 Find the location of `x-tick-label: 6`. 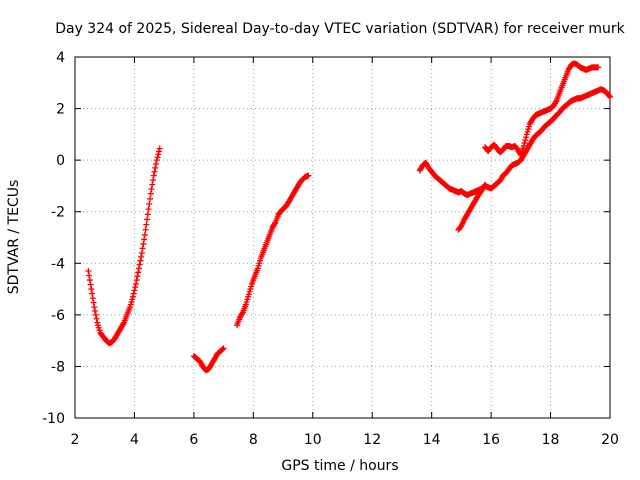

x-tick-label: 6 is located at coordinates (193, 440).